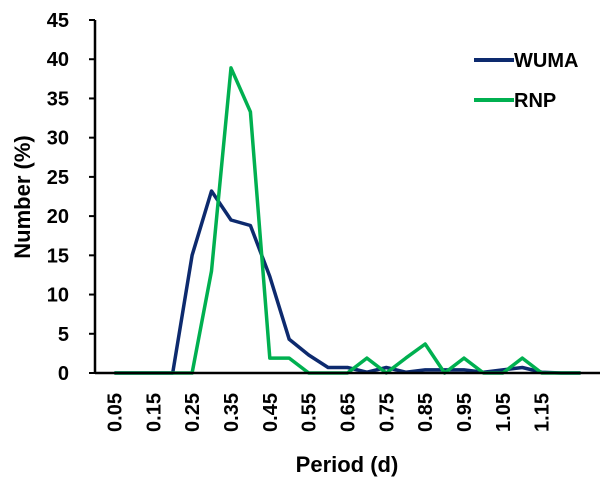  Describe the element at coordinates (526, 81) in the screenshot. I see `legend: WUMA RNP` at that location.